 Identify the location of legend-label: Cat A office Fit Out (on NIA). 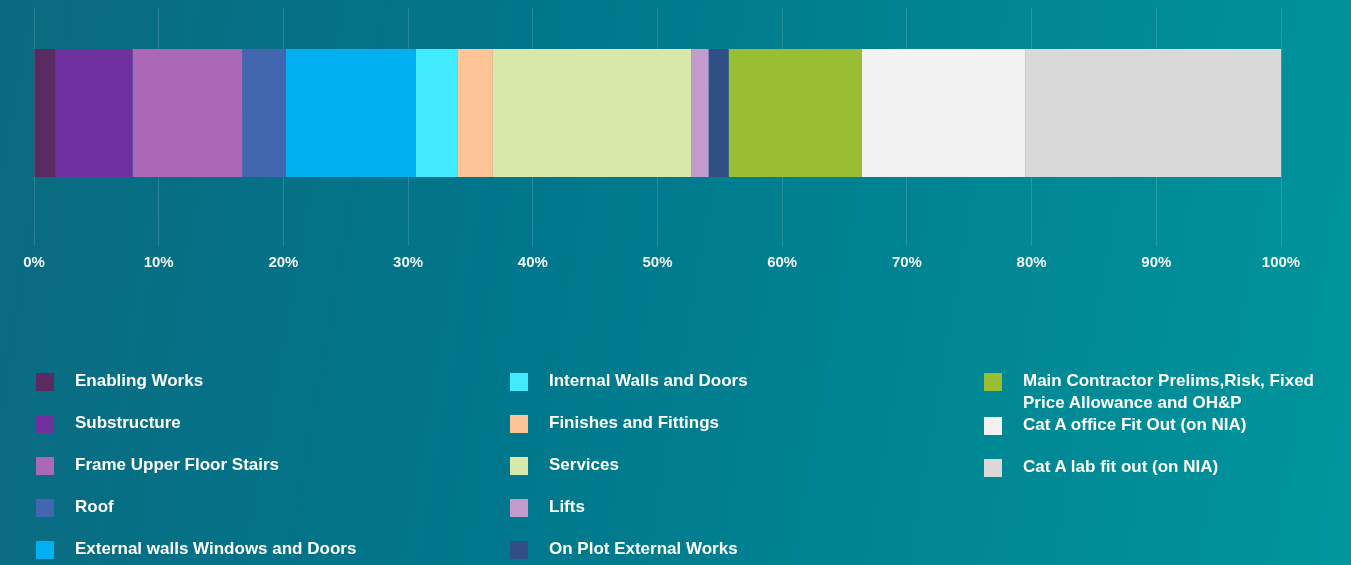
(1135, 425).